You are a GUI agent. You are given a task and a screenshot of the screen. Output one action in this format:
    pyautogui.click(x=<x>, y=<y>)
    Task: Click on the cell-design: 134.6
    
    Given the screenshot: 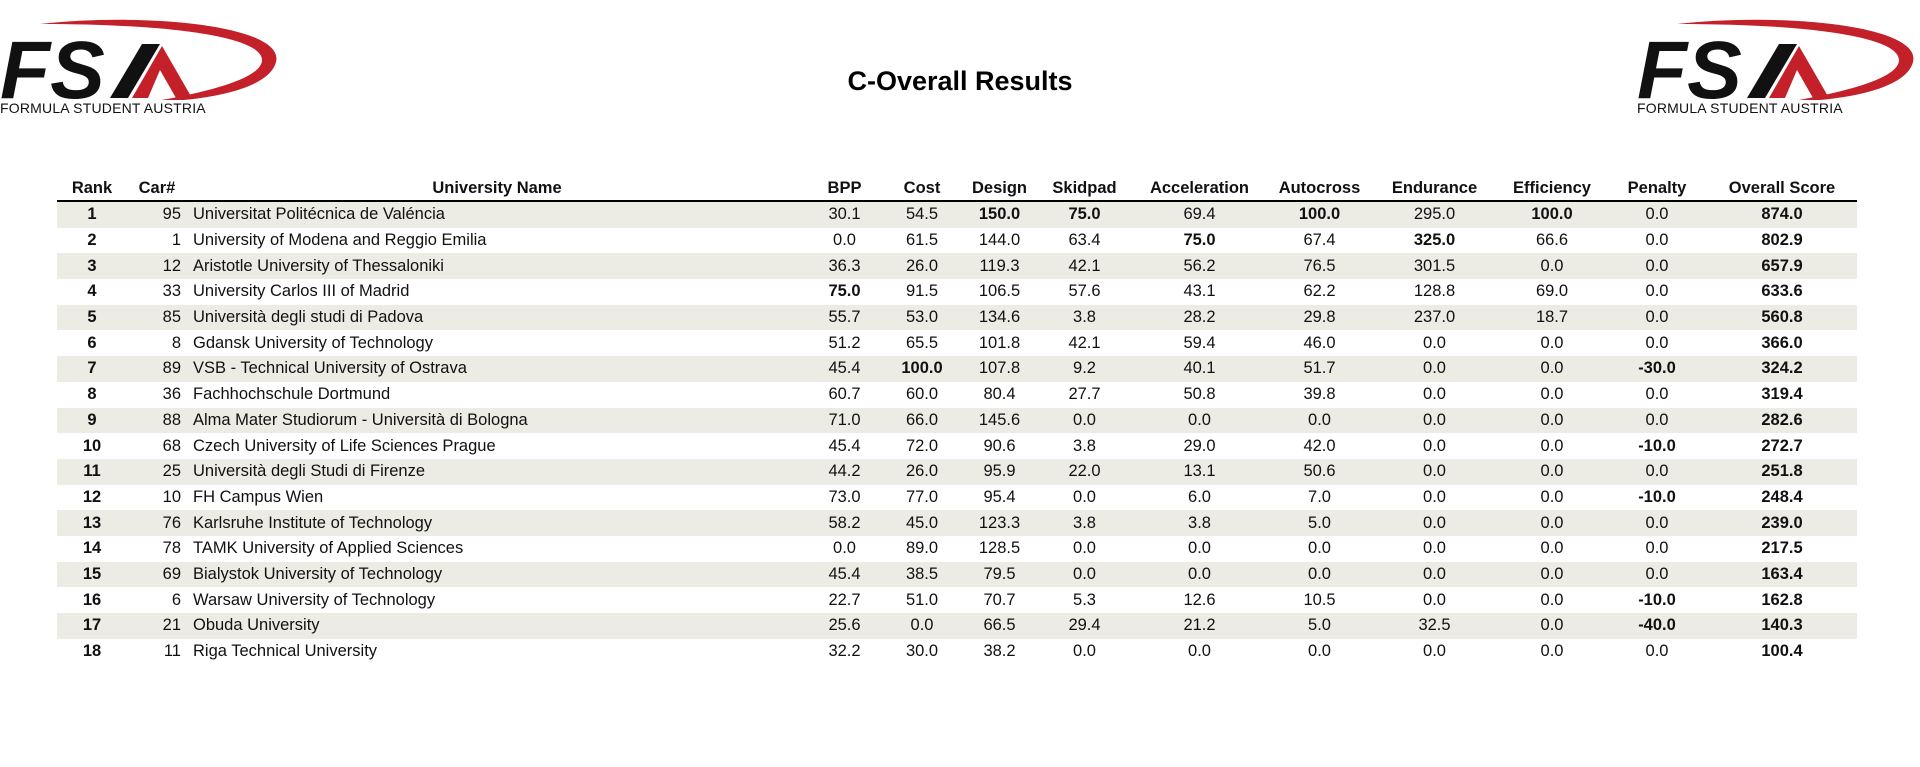 What is the action you would take?
    pyautogui.click(x=999, y=317)
    